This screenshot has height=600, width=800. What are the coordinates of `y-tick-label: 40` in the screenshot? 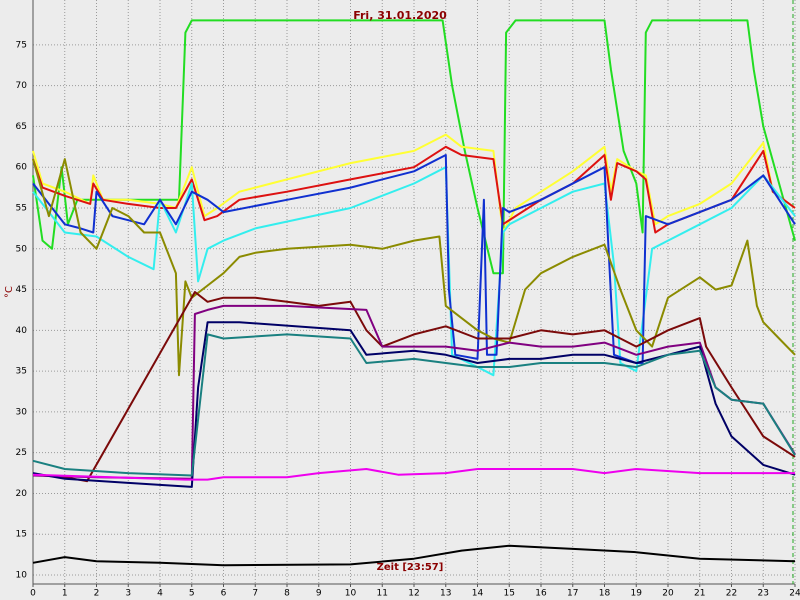 It's located at (22, 331).